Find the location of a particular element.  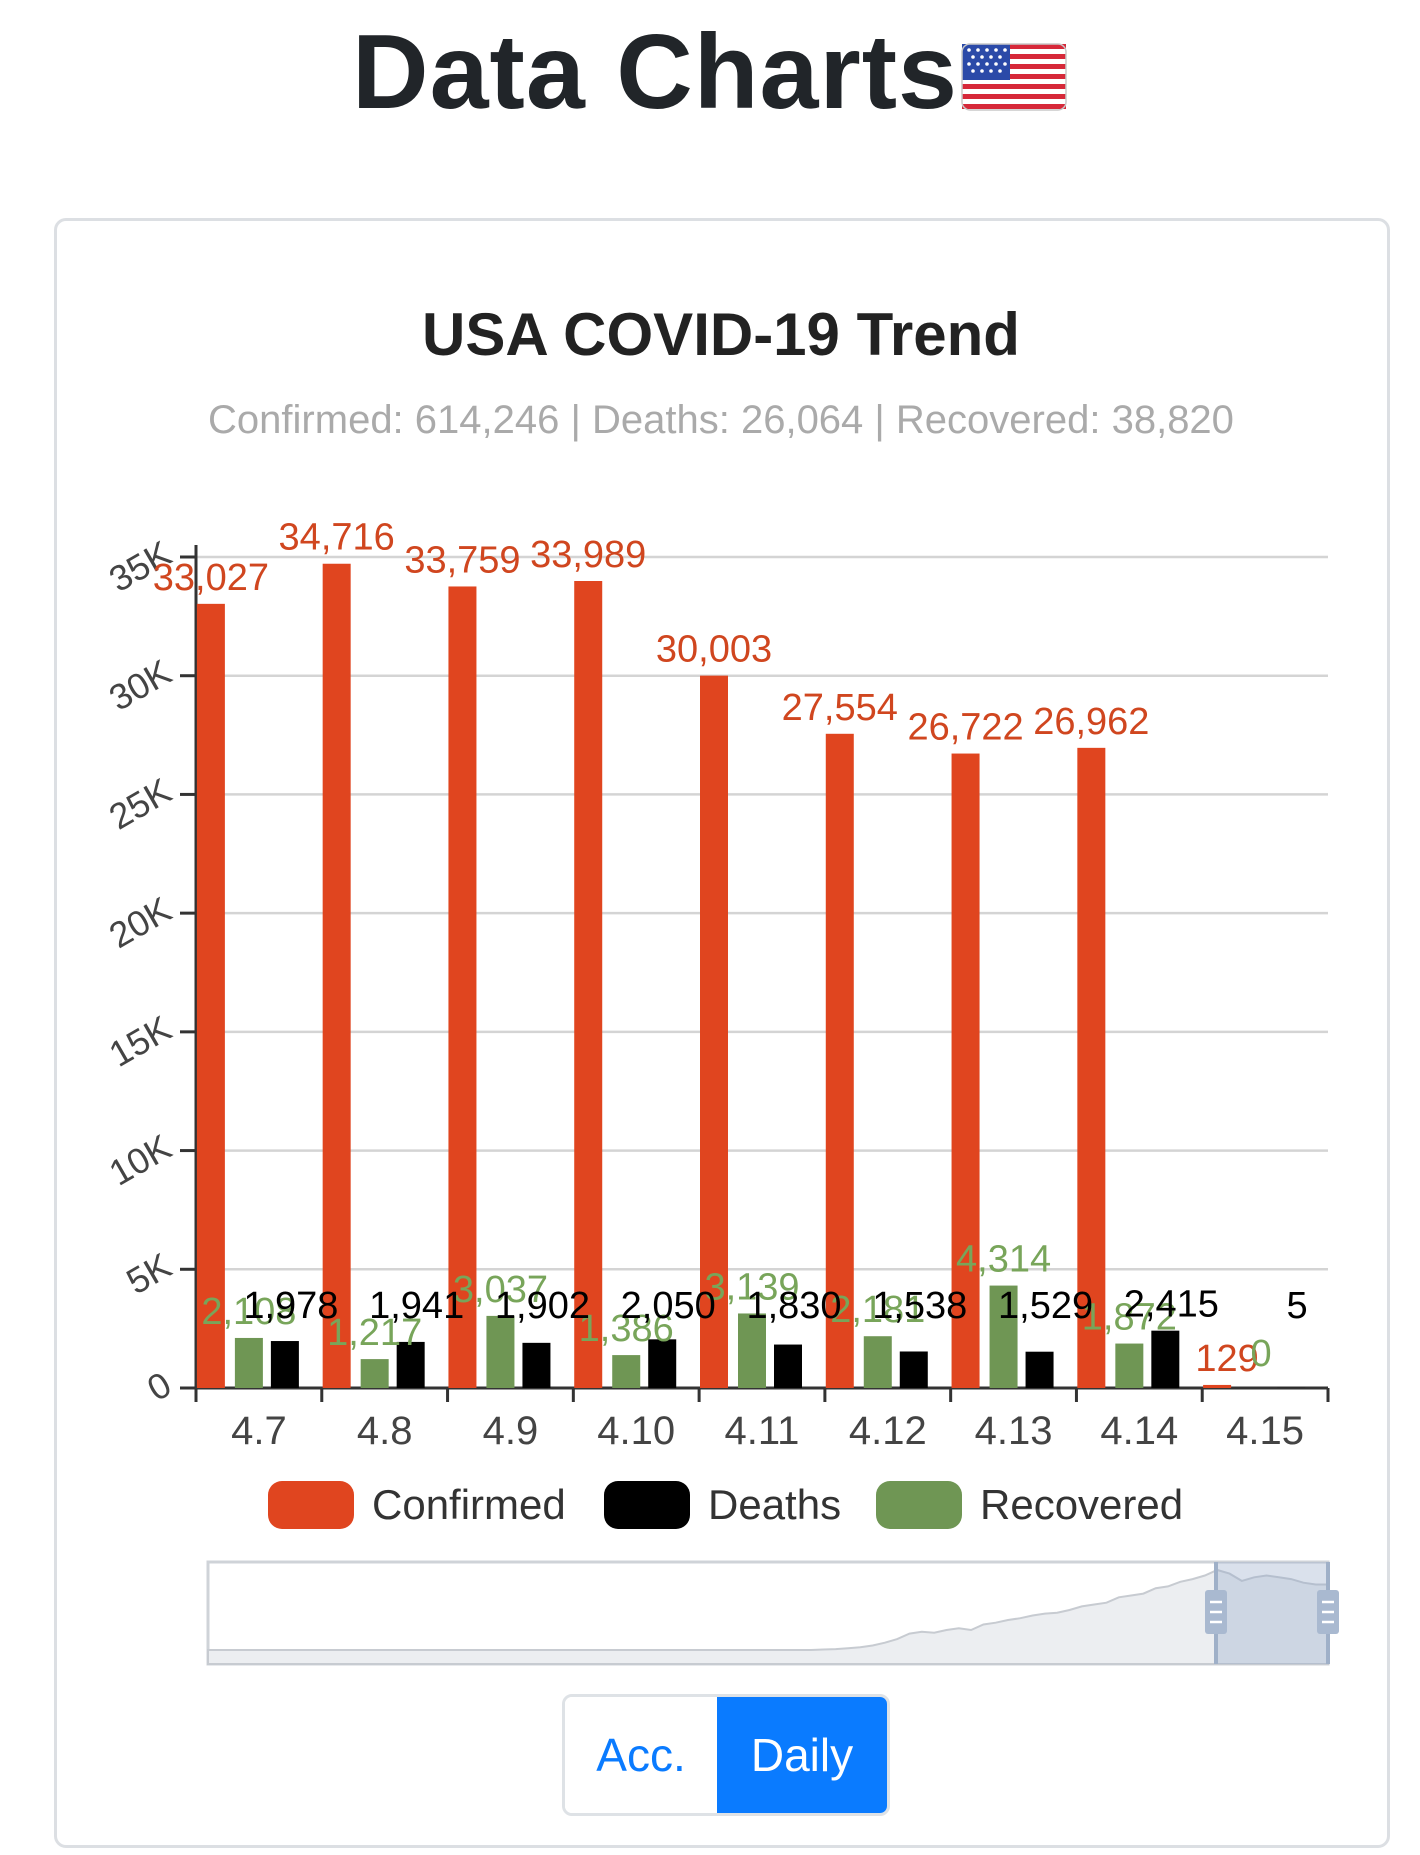

legend-swatch-confirmed is located at coordinates (311, 1505).